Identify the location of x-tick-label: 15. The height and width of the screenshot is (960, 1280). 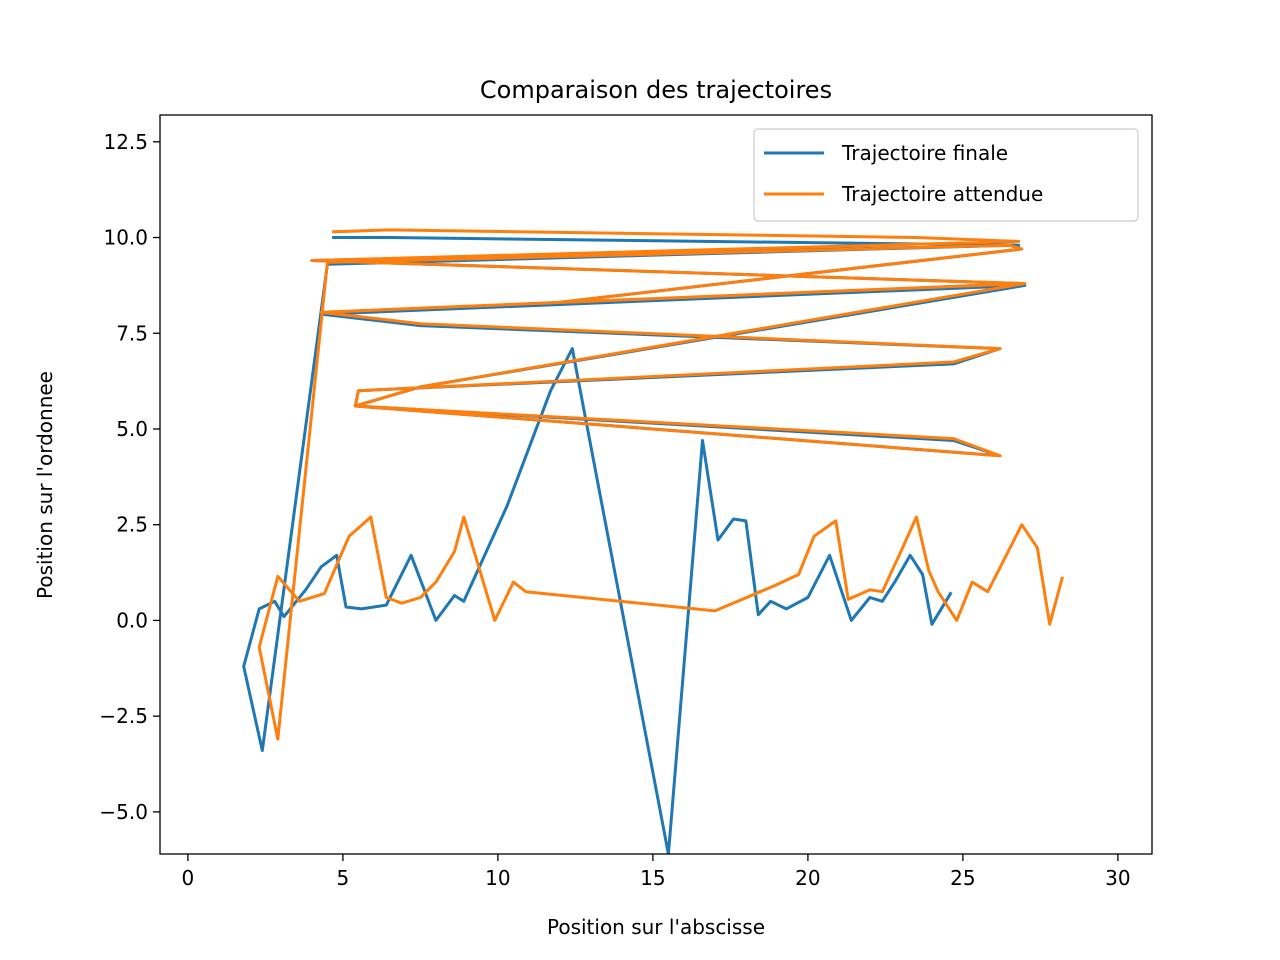
(652, 878).